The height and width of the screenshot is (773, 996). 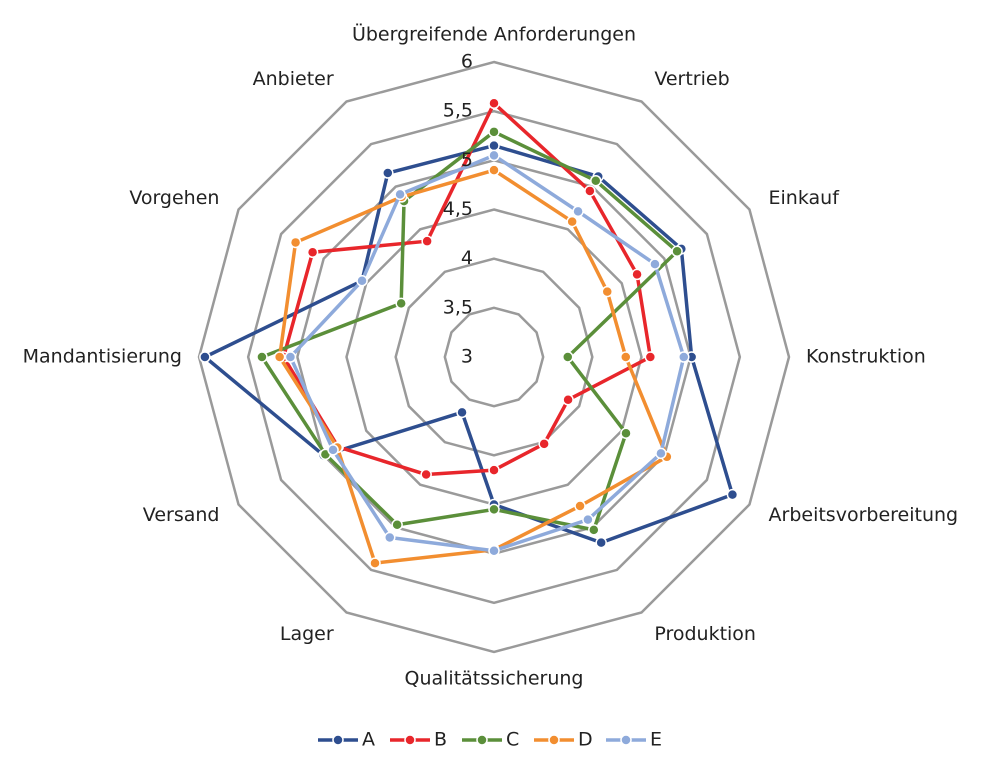 I want to click on category-label: Konstruktion, so click(x=866, y=357).